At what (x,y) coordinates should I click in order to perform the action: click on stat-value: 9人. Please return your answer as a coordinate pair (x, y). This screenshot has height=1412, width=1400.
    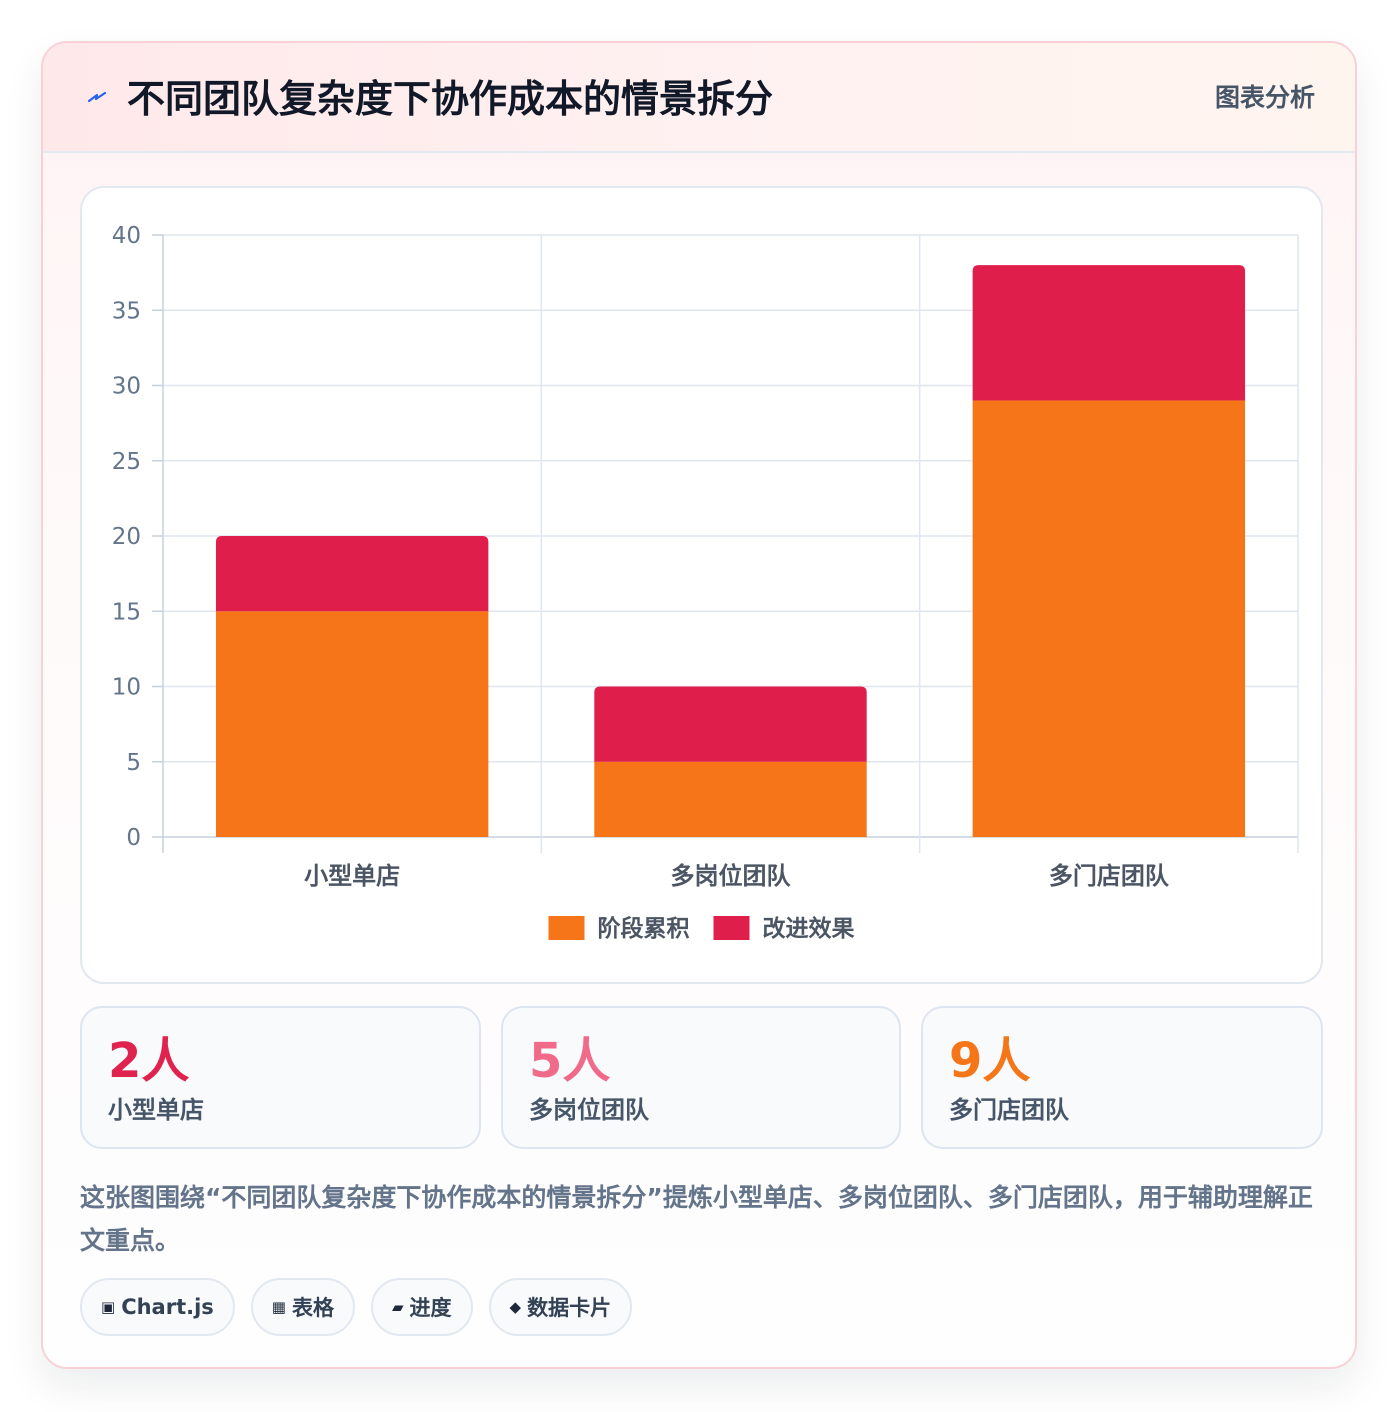
    Looking at the image, I should click on (990, 1061).